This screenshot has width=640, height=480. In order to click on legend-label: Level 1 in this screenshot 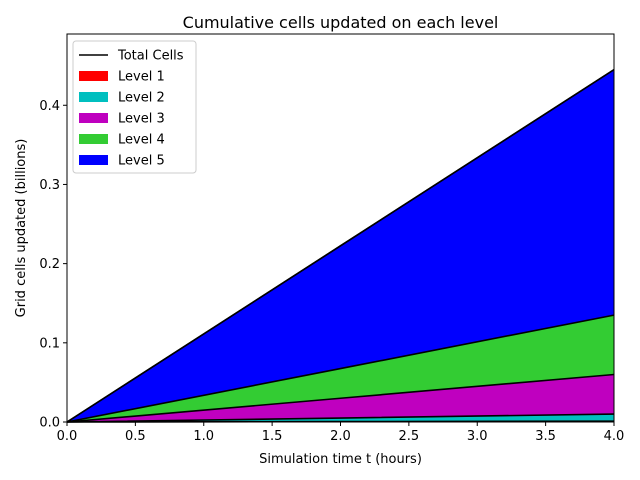, I will do `click(141, 77)`.